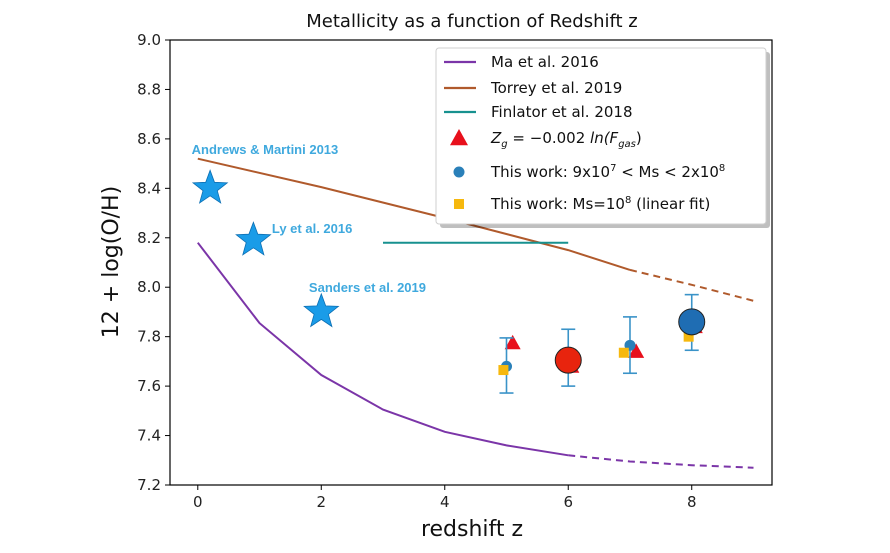 Image resolution: width=890 pixels, height=553 pixels. What do you see at coordinates (607, 172) in the screenshot?
I see `legend-entry: This work: 9x107 < Ms < 2x108` at bounding box center [607, 172].